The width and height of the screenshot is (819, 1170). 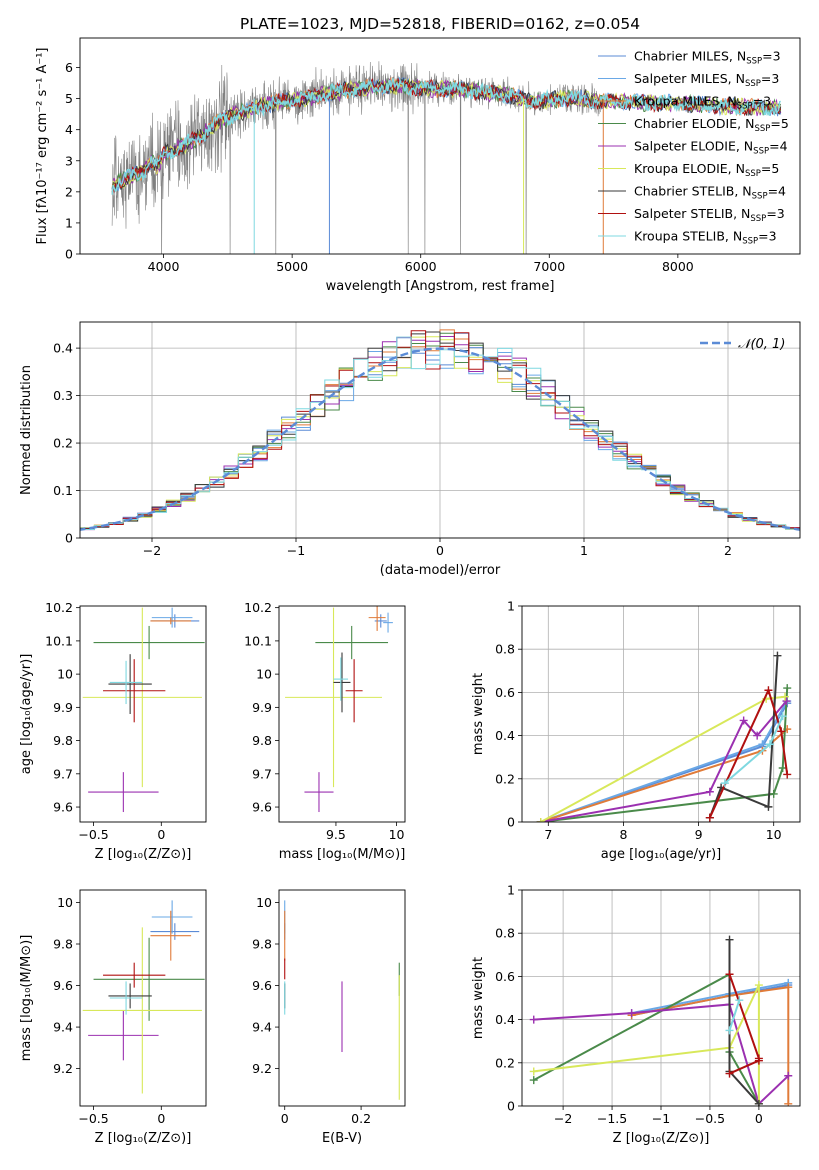 I want to click on legend-label-main: Chabrier STELIB, N, so click(x=693, y=191).